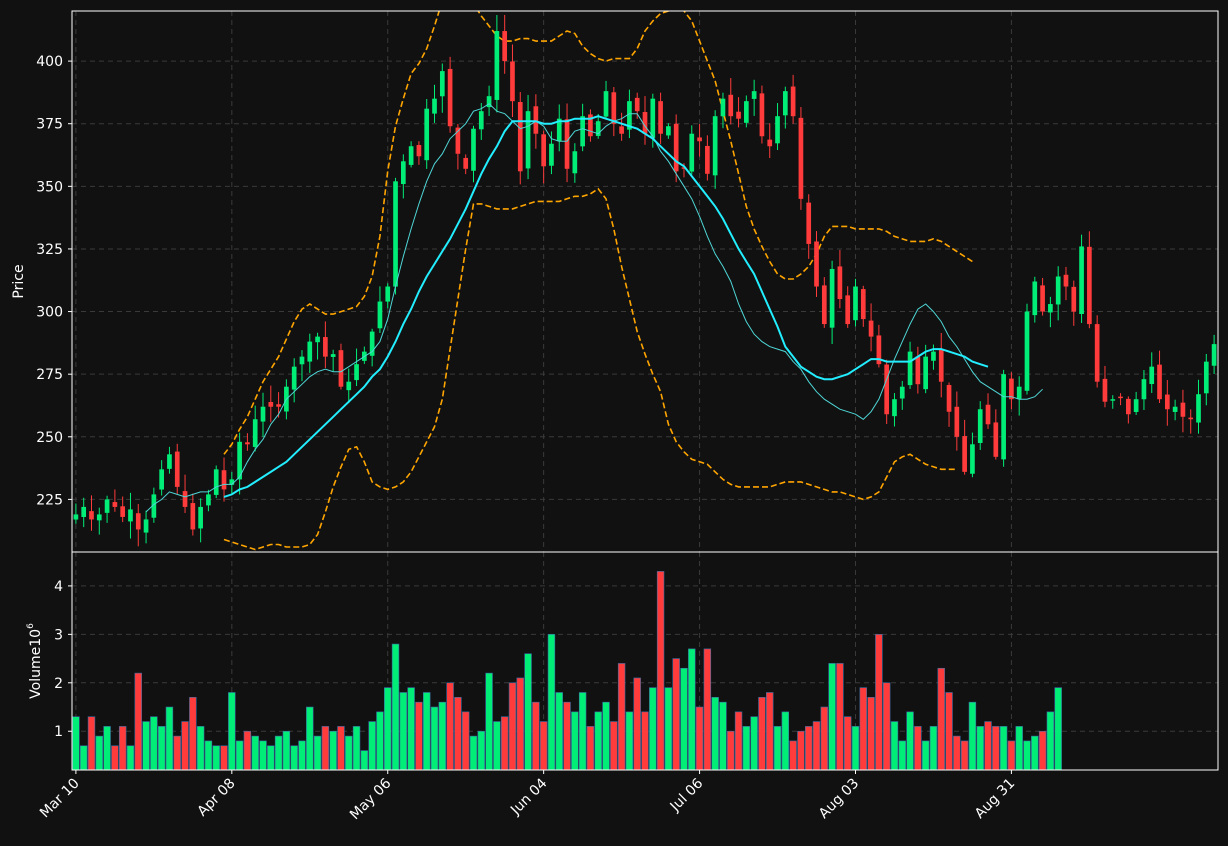  I want to click on price-tick-label: 250, so click(49, 438).